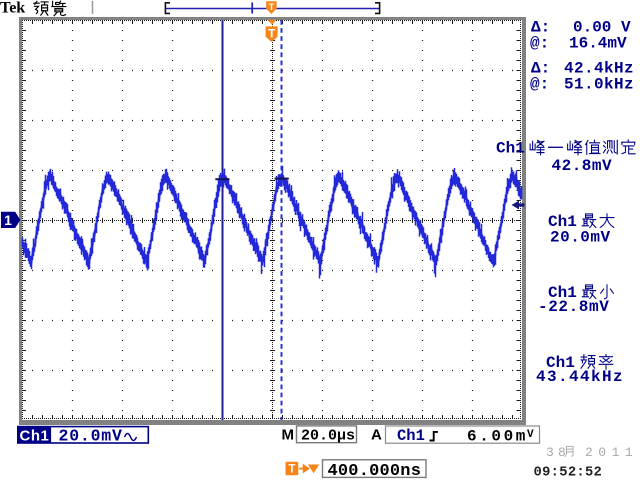 This screenshot has height=480, width=640. What do you see at coordinates (8, 220) in the screenshot?
I see `svg-text: 1` at bounding box center [8, 220].